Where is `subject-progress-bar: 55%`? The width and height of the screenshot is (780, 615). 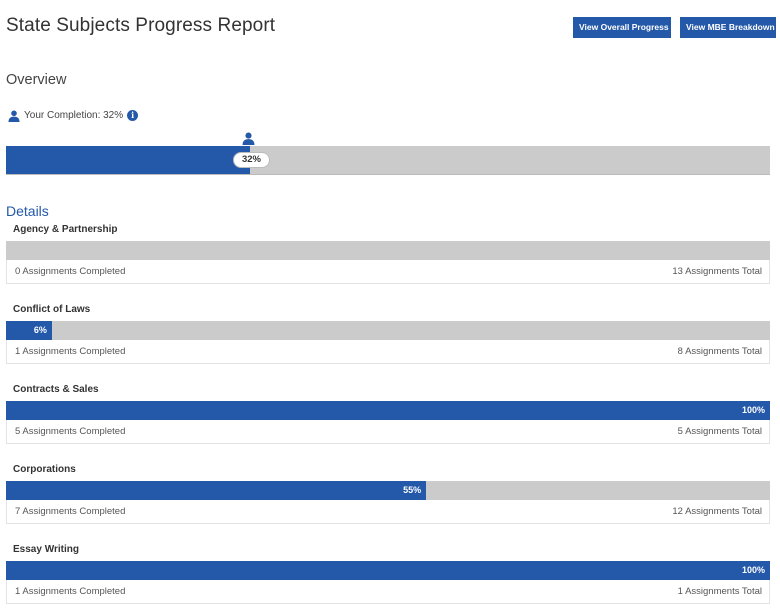 subject-progress-bar: 55% is located at coordinates (388, 490).